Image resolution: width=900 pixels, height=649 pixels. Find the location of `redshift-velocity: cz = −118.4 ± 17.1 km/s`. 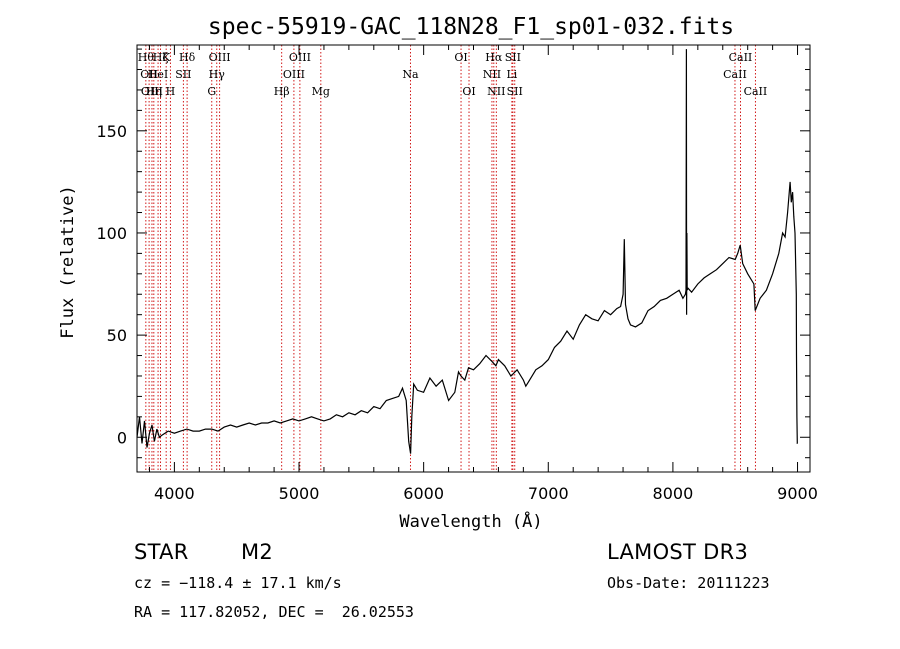

redshift-velocity: cz = −118.4 ± 17.1 km/s is located at coordinates (238, 583).